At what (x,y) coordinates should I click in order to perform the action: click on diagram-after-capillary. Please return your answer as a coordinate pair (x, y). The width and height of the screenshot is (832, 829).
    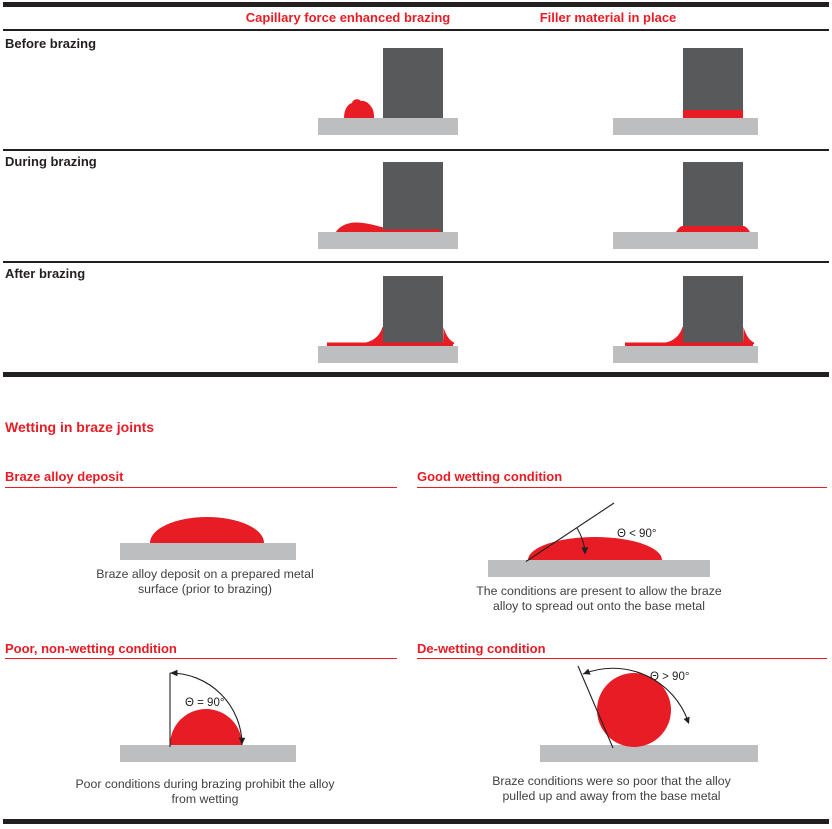
    Looking at the image, I should click on (388, 319).